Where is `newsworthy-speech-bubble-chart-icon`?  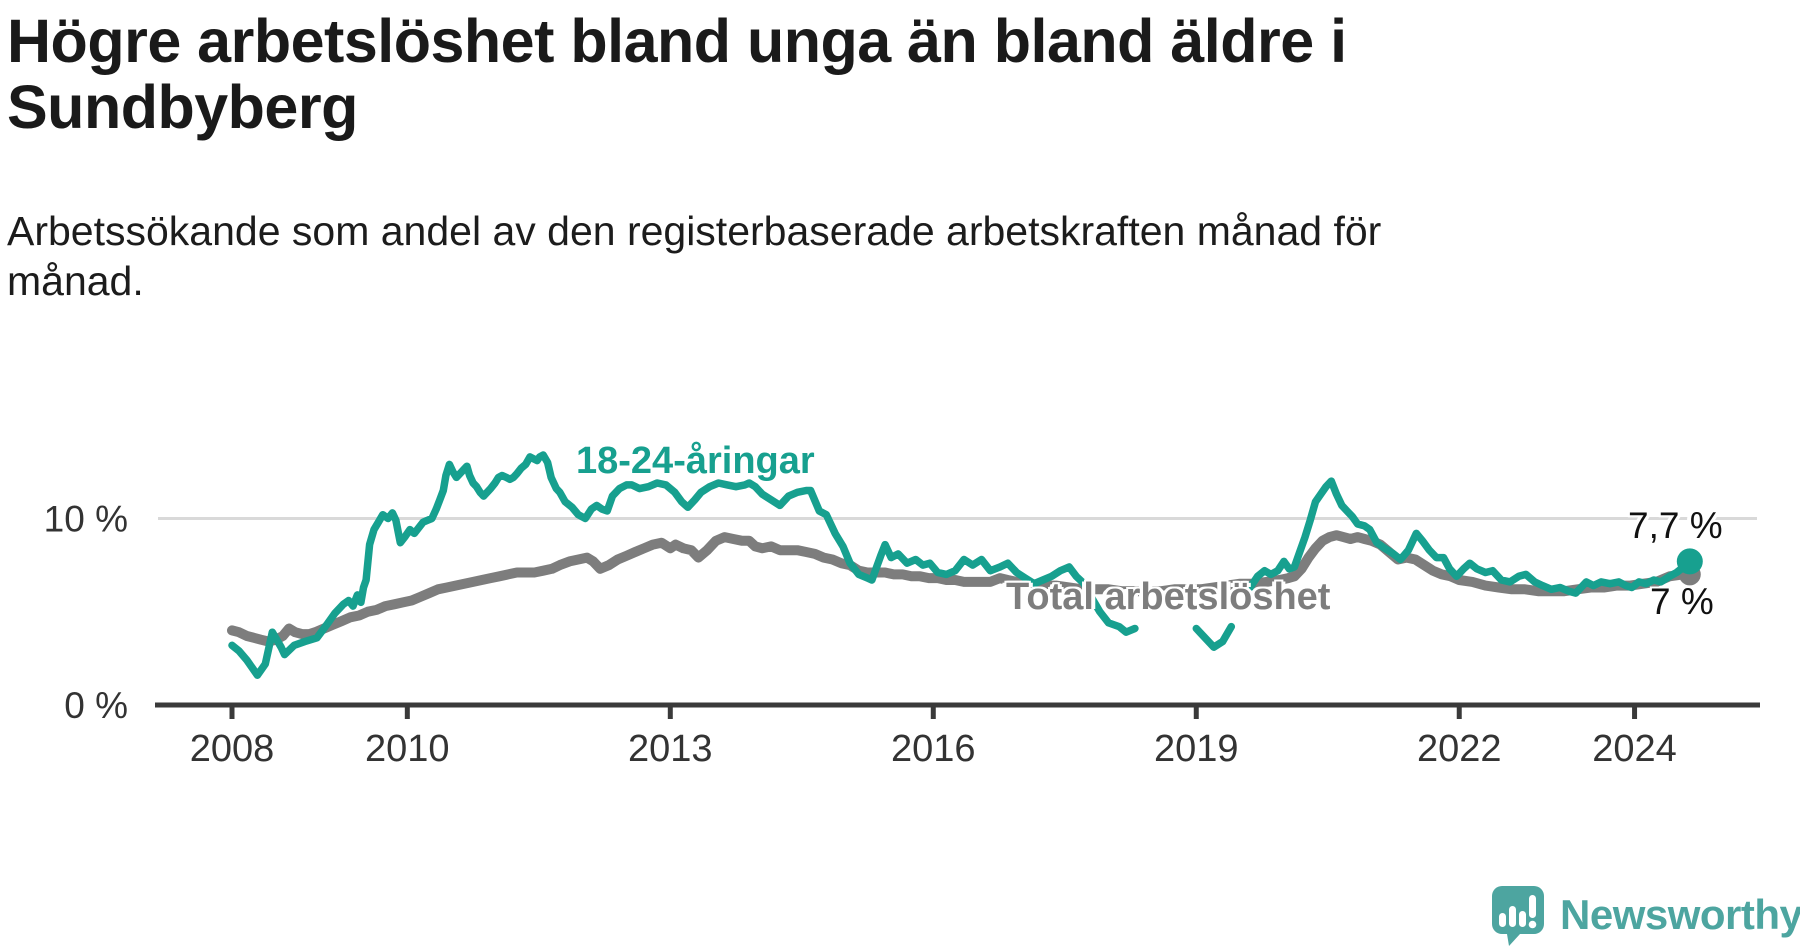 newsworthy-speech-bubble-chart-icon is located at coordinates (1518, 916).